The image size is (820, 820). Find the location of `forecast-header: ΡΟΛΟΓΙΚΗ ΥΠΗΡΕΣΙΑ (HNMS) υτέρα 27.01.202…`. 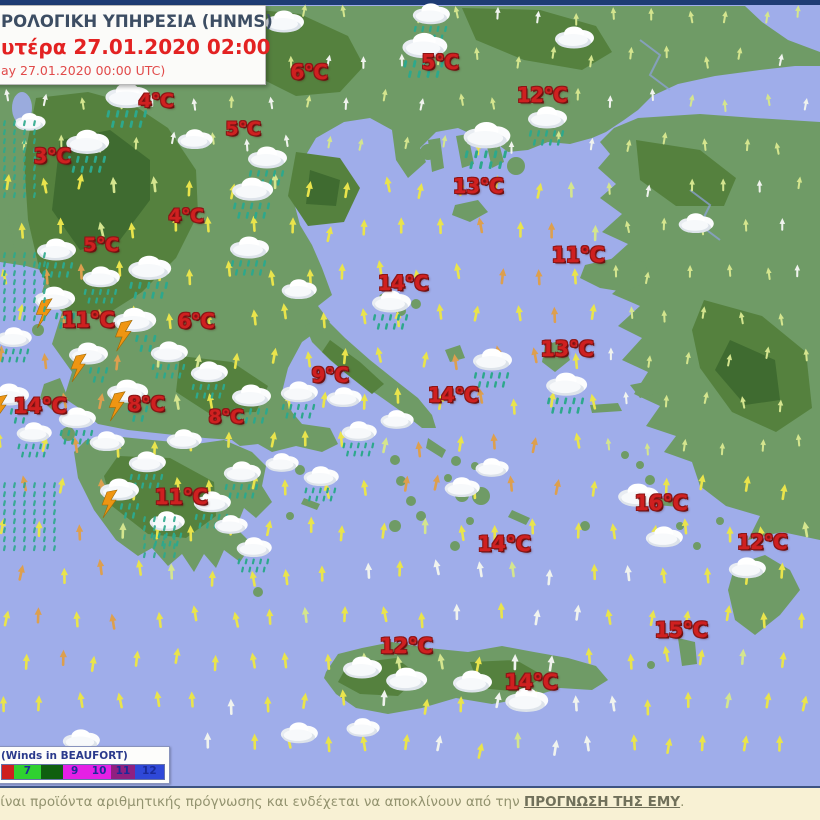

forecast-header: ΡΟΛΟΓΙΚΗ ΥΠΗΡΕΣΙΑ (HNMS) υτέρα 27.01.202… is located at coordinates (136, 45).